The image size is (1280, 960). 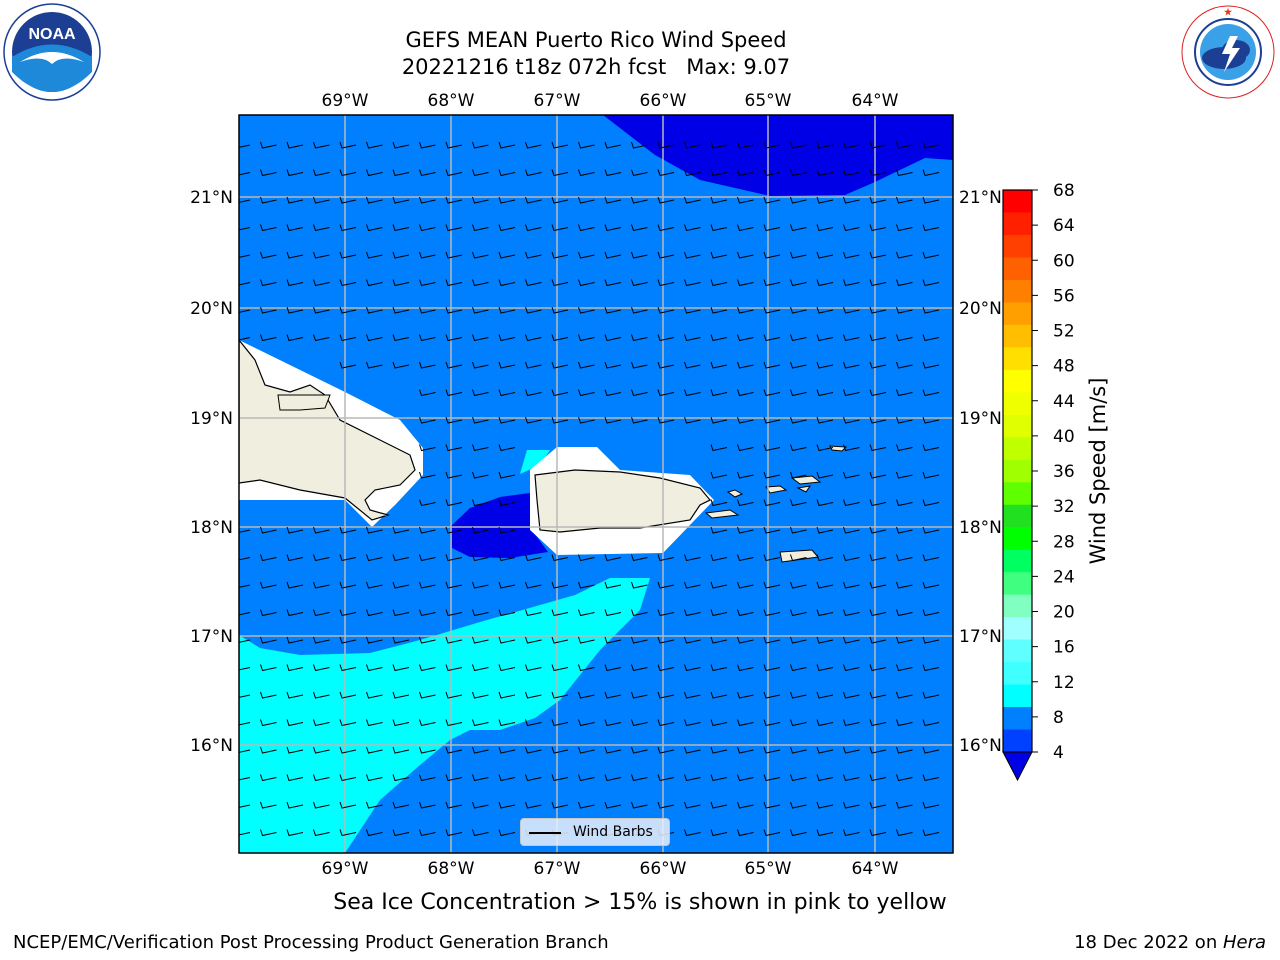 What do you see at coordinates (304, 402) in the screenshot?
I see `hispaniola-bay` at bounding box center [304, 402].